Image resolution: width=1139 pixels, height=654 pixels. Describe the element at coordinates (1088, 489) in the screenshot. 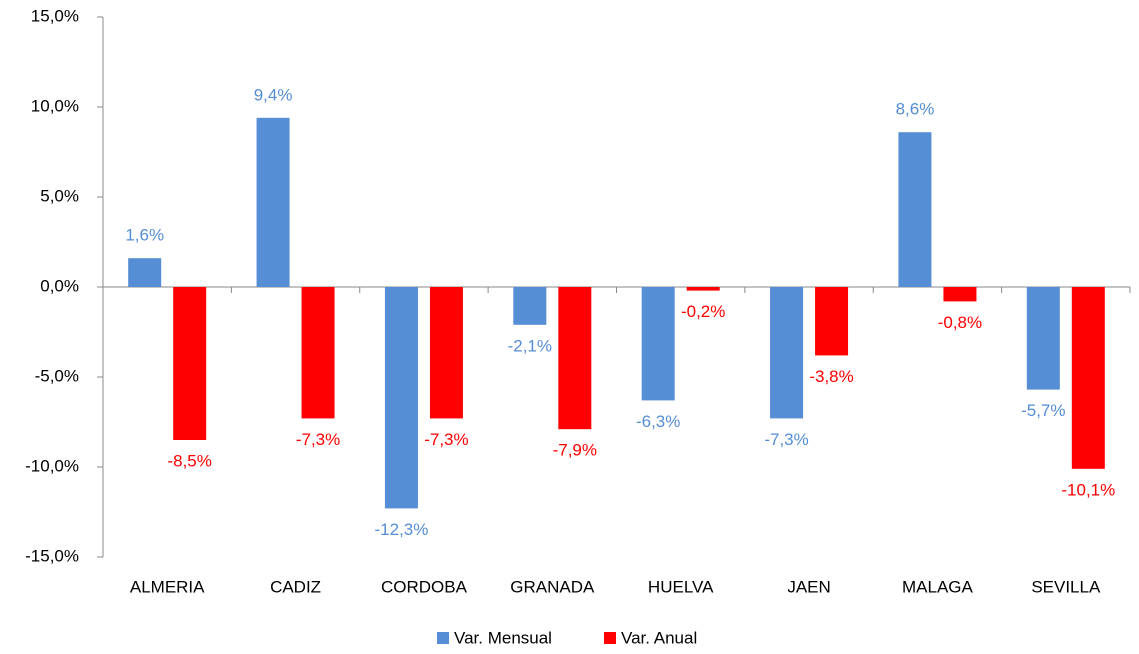

I see `data-label: -10,1%` at that location.